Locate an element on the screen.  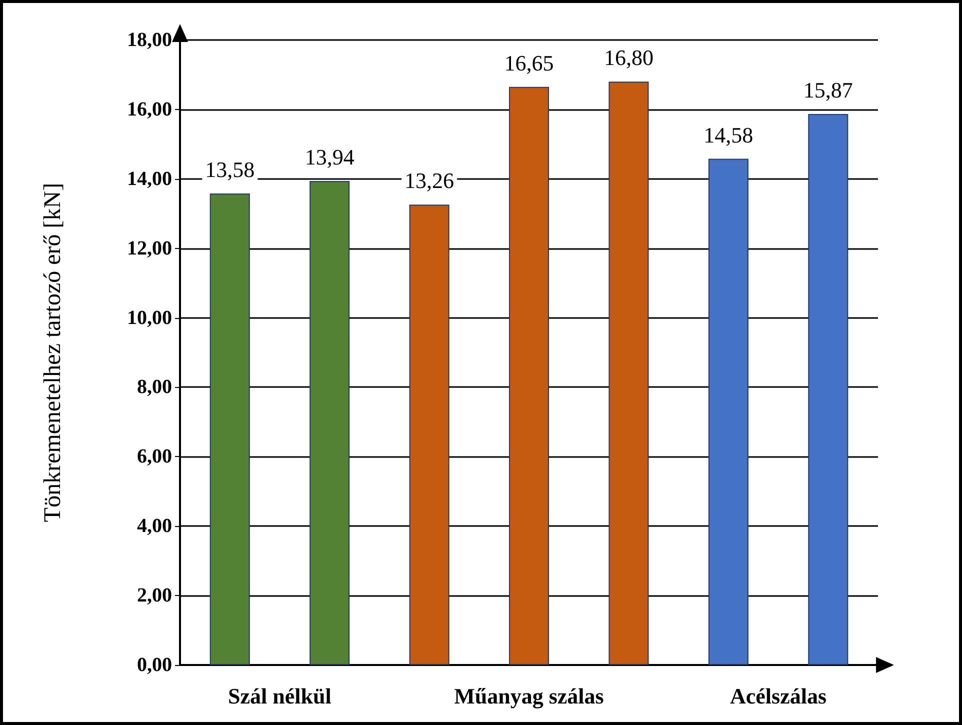
text: Műanyag szálas is located at coordinates (529, 696).